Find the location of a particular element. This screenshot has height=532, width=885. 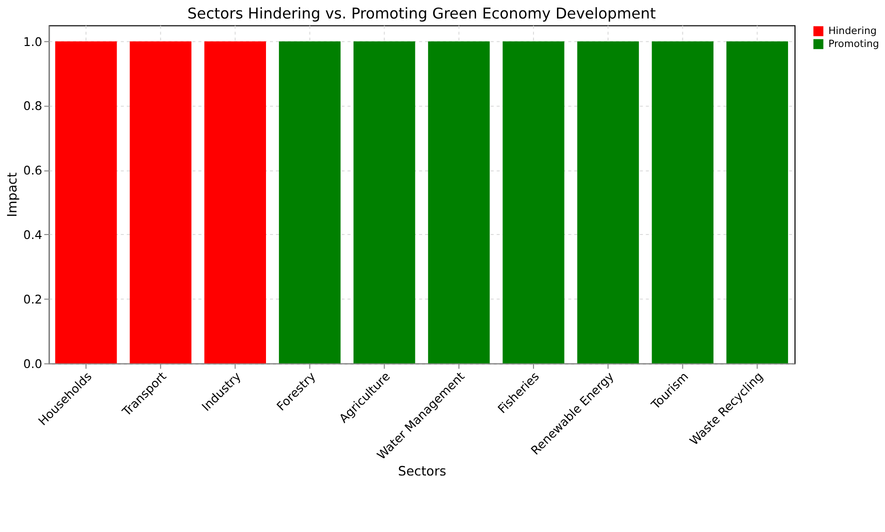

y-tick-label: 1.0 is located at coordinates (32, 41).